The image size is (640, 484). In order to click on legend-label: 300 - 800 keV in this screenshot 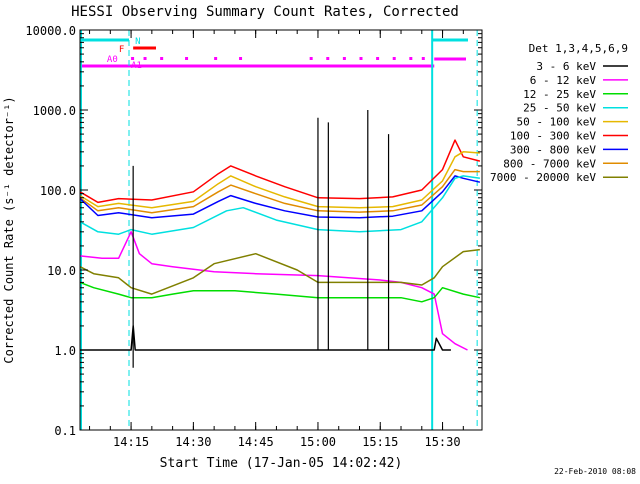, I will do `click(553, 149)`.